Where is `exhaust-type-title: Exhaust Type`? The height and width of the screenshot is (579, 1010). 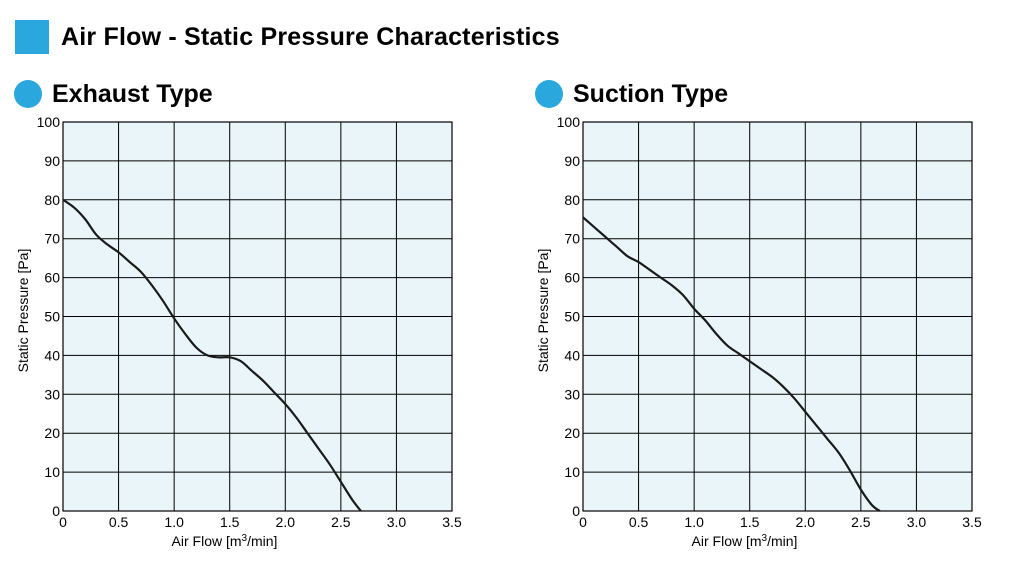 exhaust-type-title: Exhaust Type is located at coordinates (132, 93).